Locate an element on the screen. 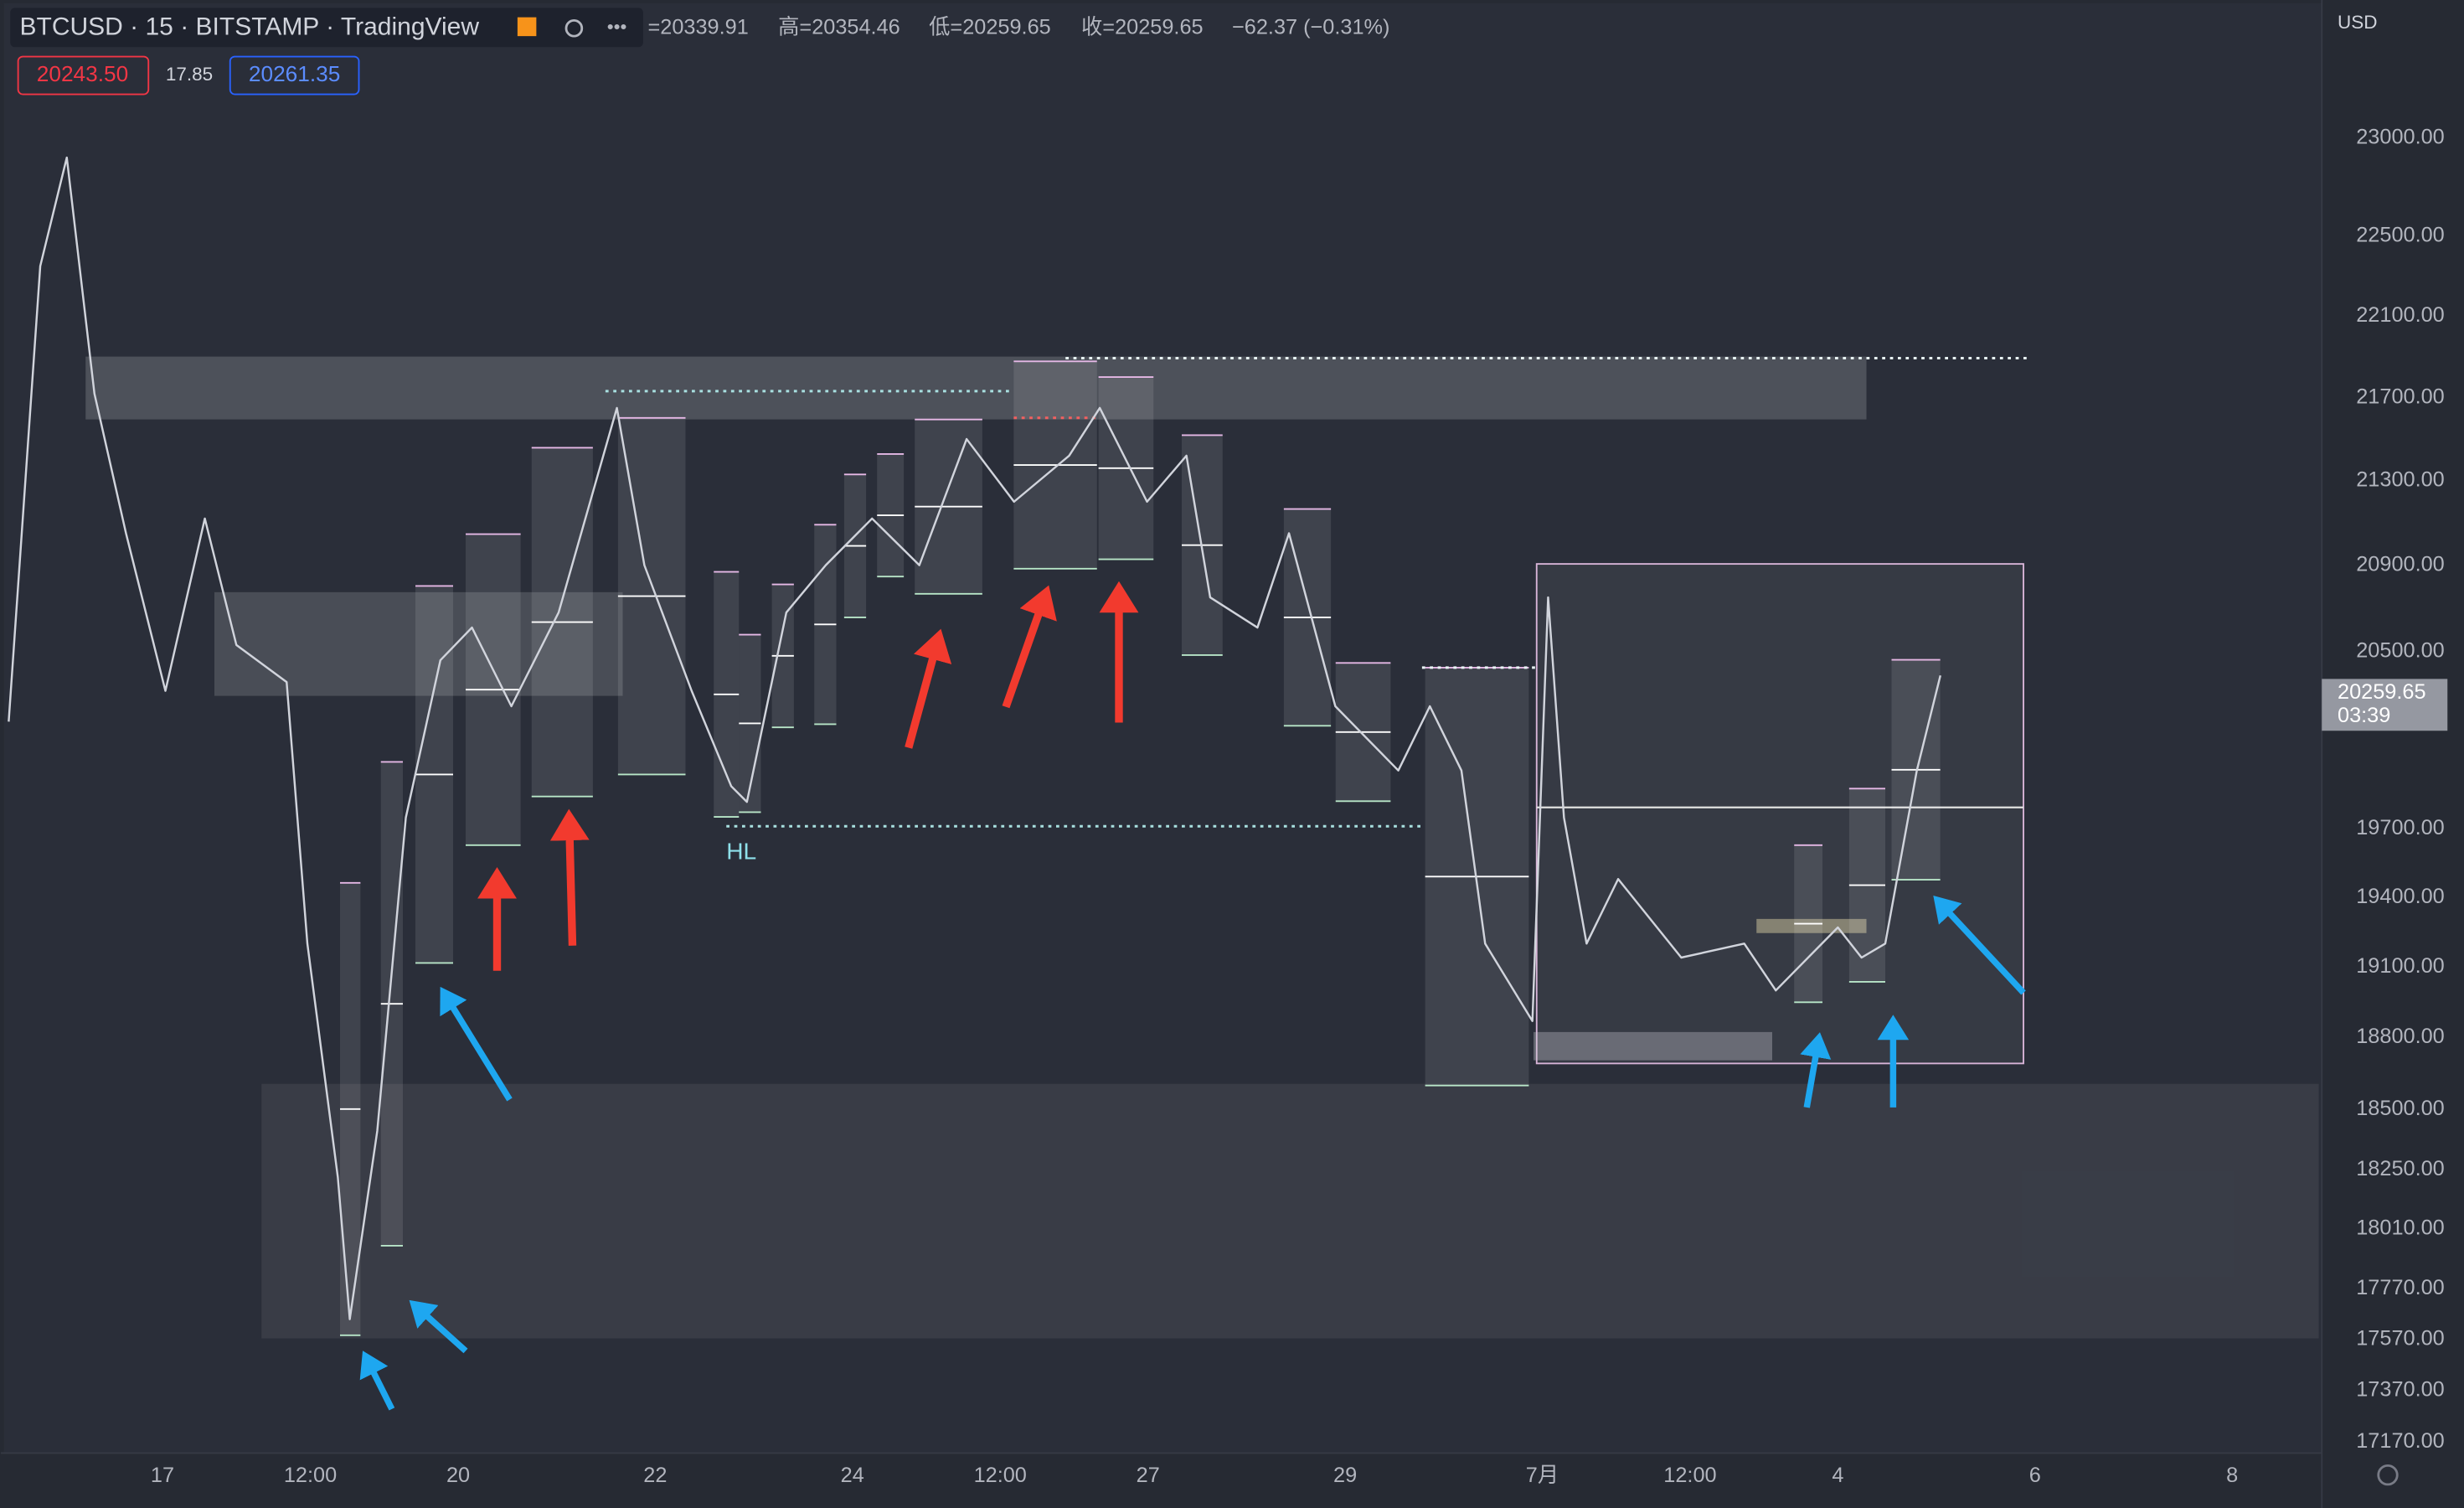 The image size is (2464, 1508). bid-box is located at coordinates (83, 75).